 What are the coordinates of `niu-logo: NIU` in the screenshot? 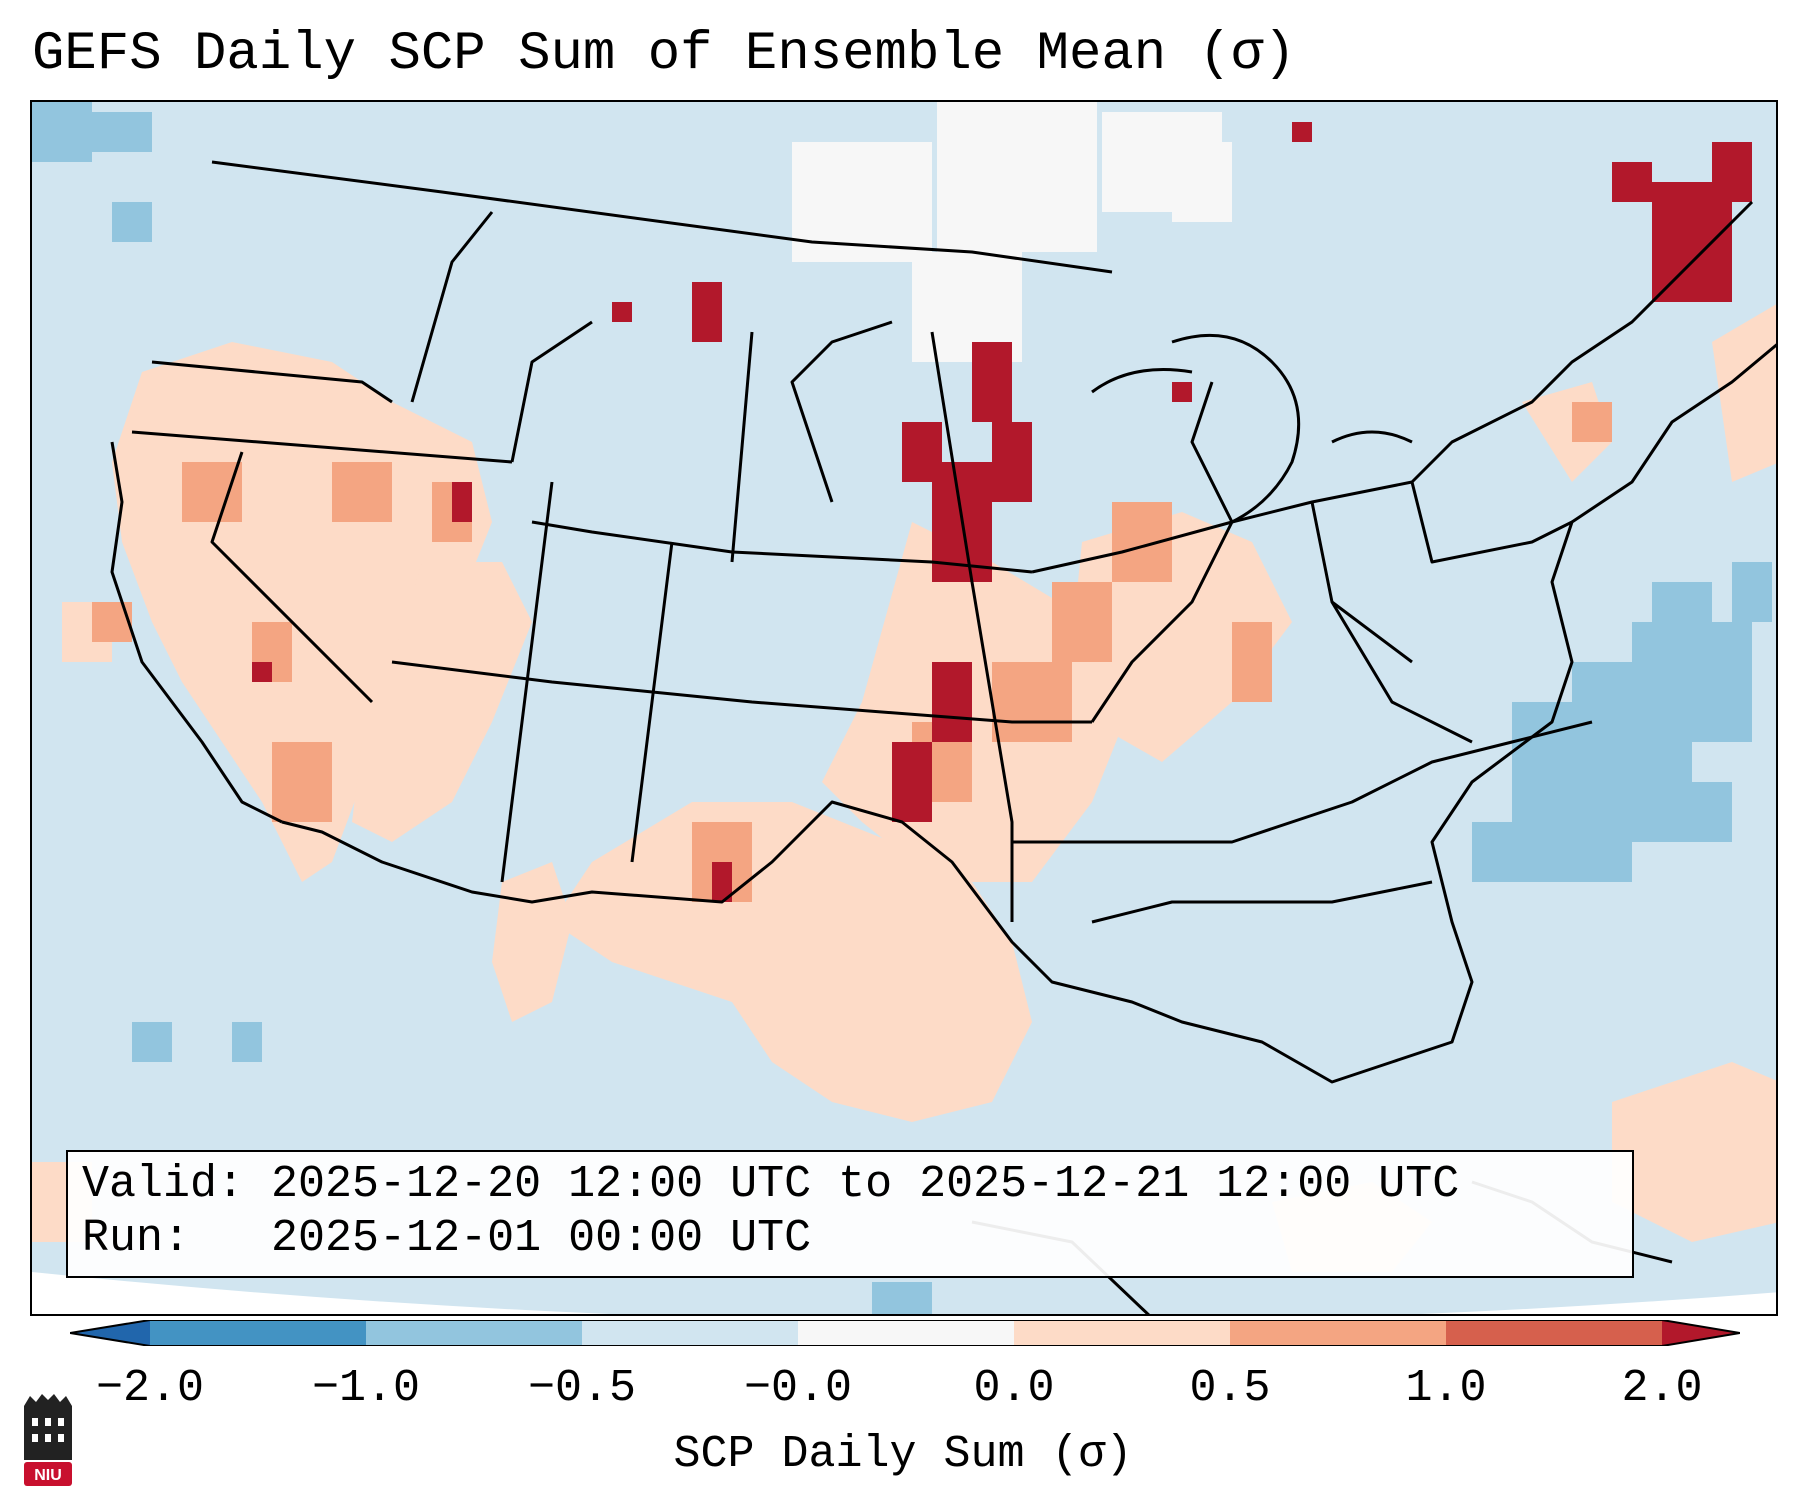 It's located at (48, 1440).